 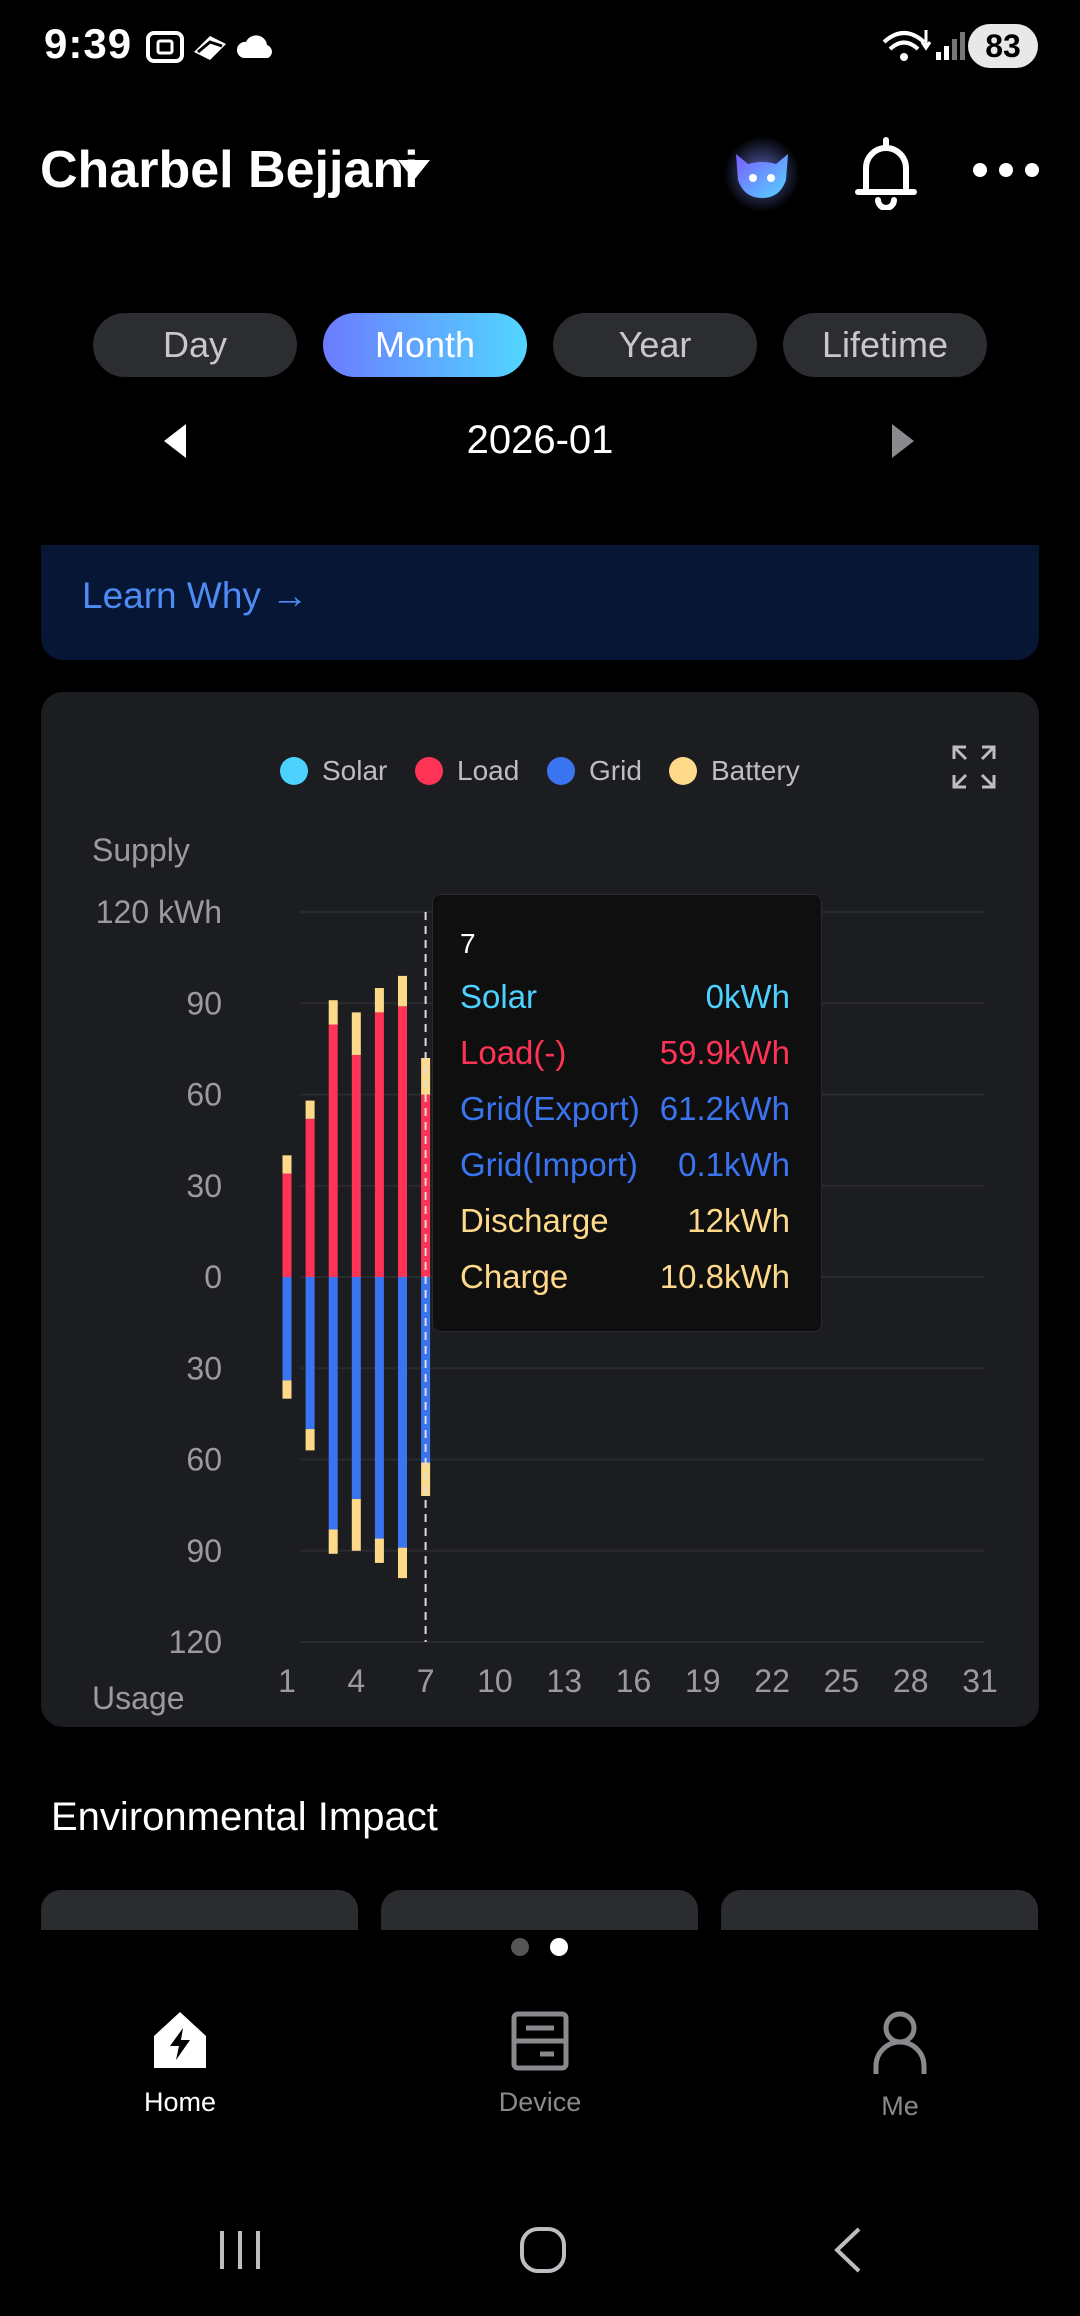 I want to click on tooltip-row-grid-export: Grid(Export) 61.2kWh, so click(x=625, y=1109).